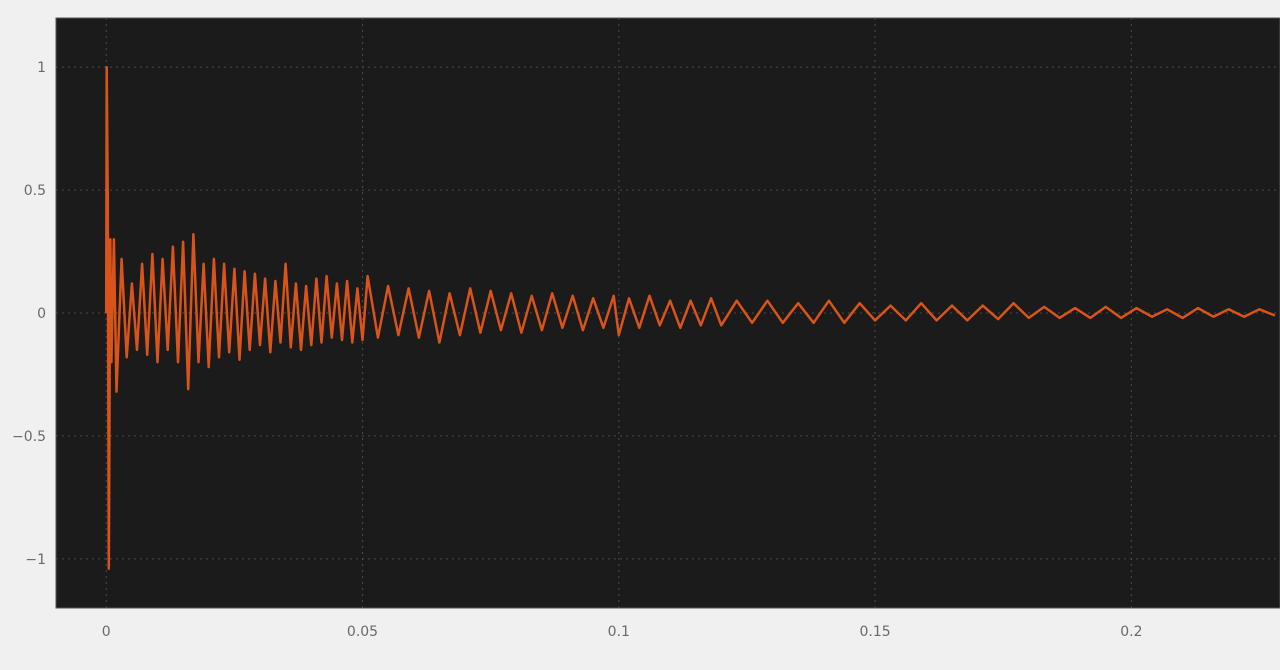 This screenshot has width=1280, height=670. What do you see at coordinates (362, 632) in the screenshot?
I see `x-tick-label: 0.05` at bounding box center [362, 632].